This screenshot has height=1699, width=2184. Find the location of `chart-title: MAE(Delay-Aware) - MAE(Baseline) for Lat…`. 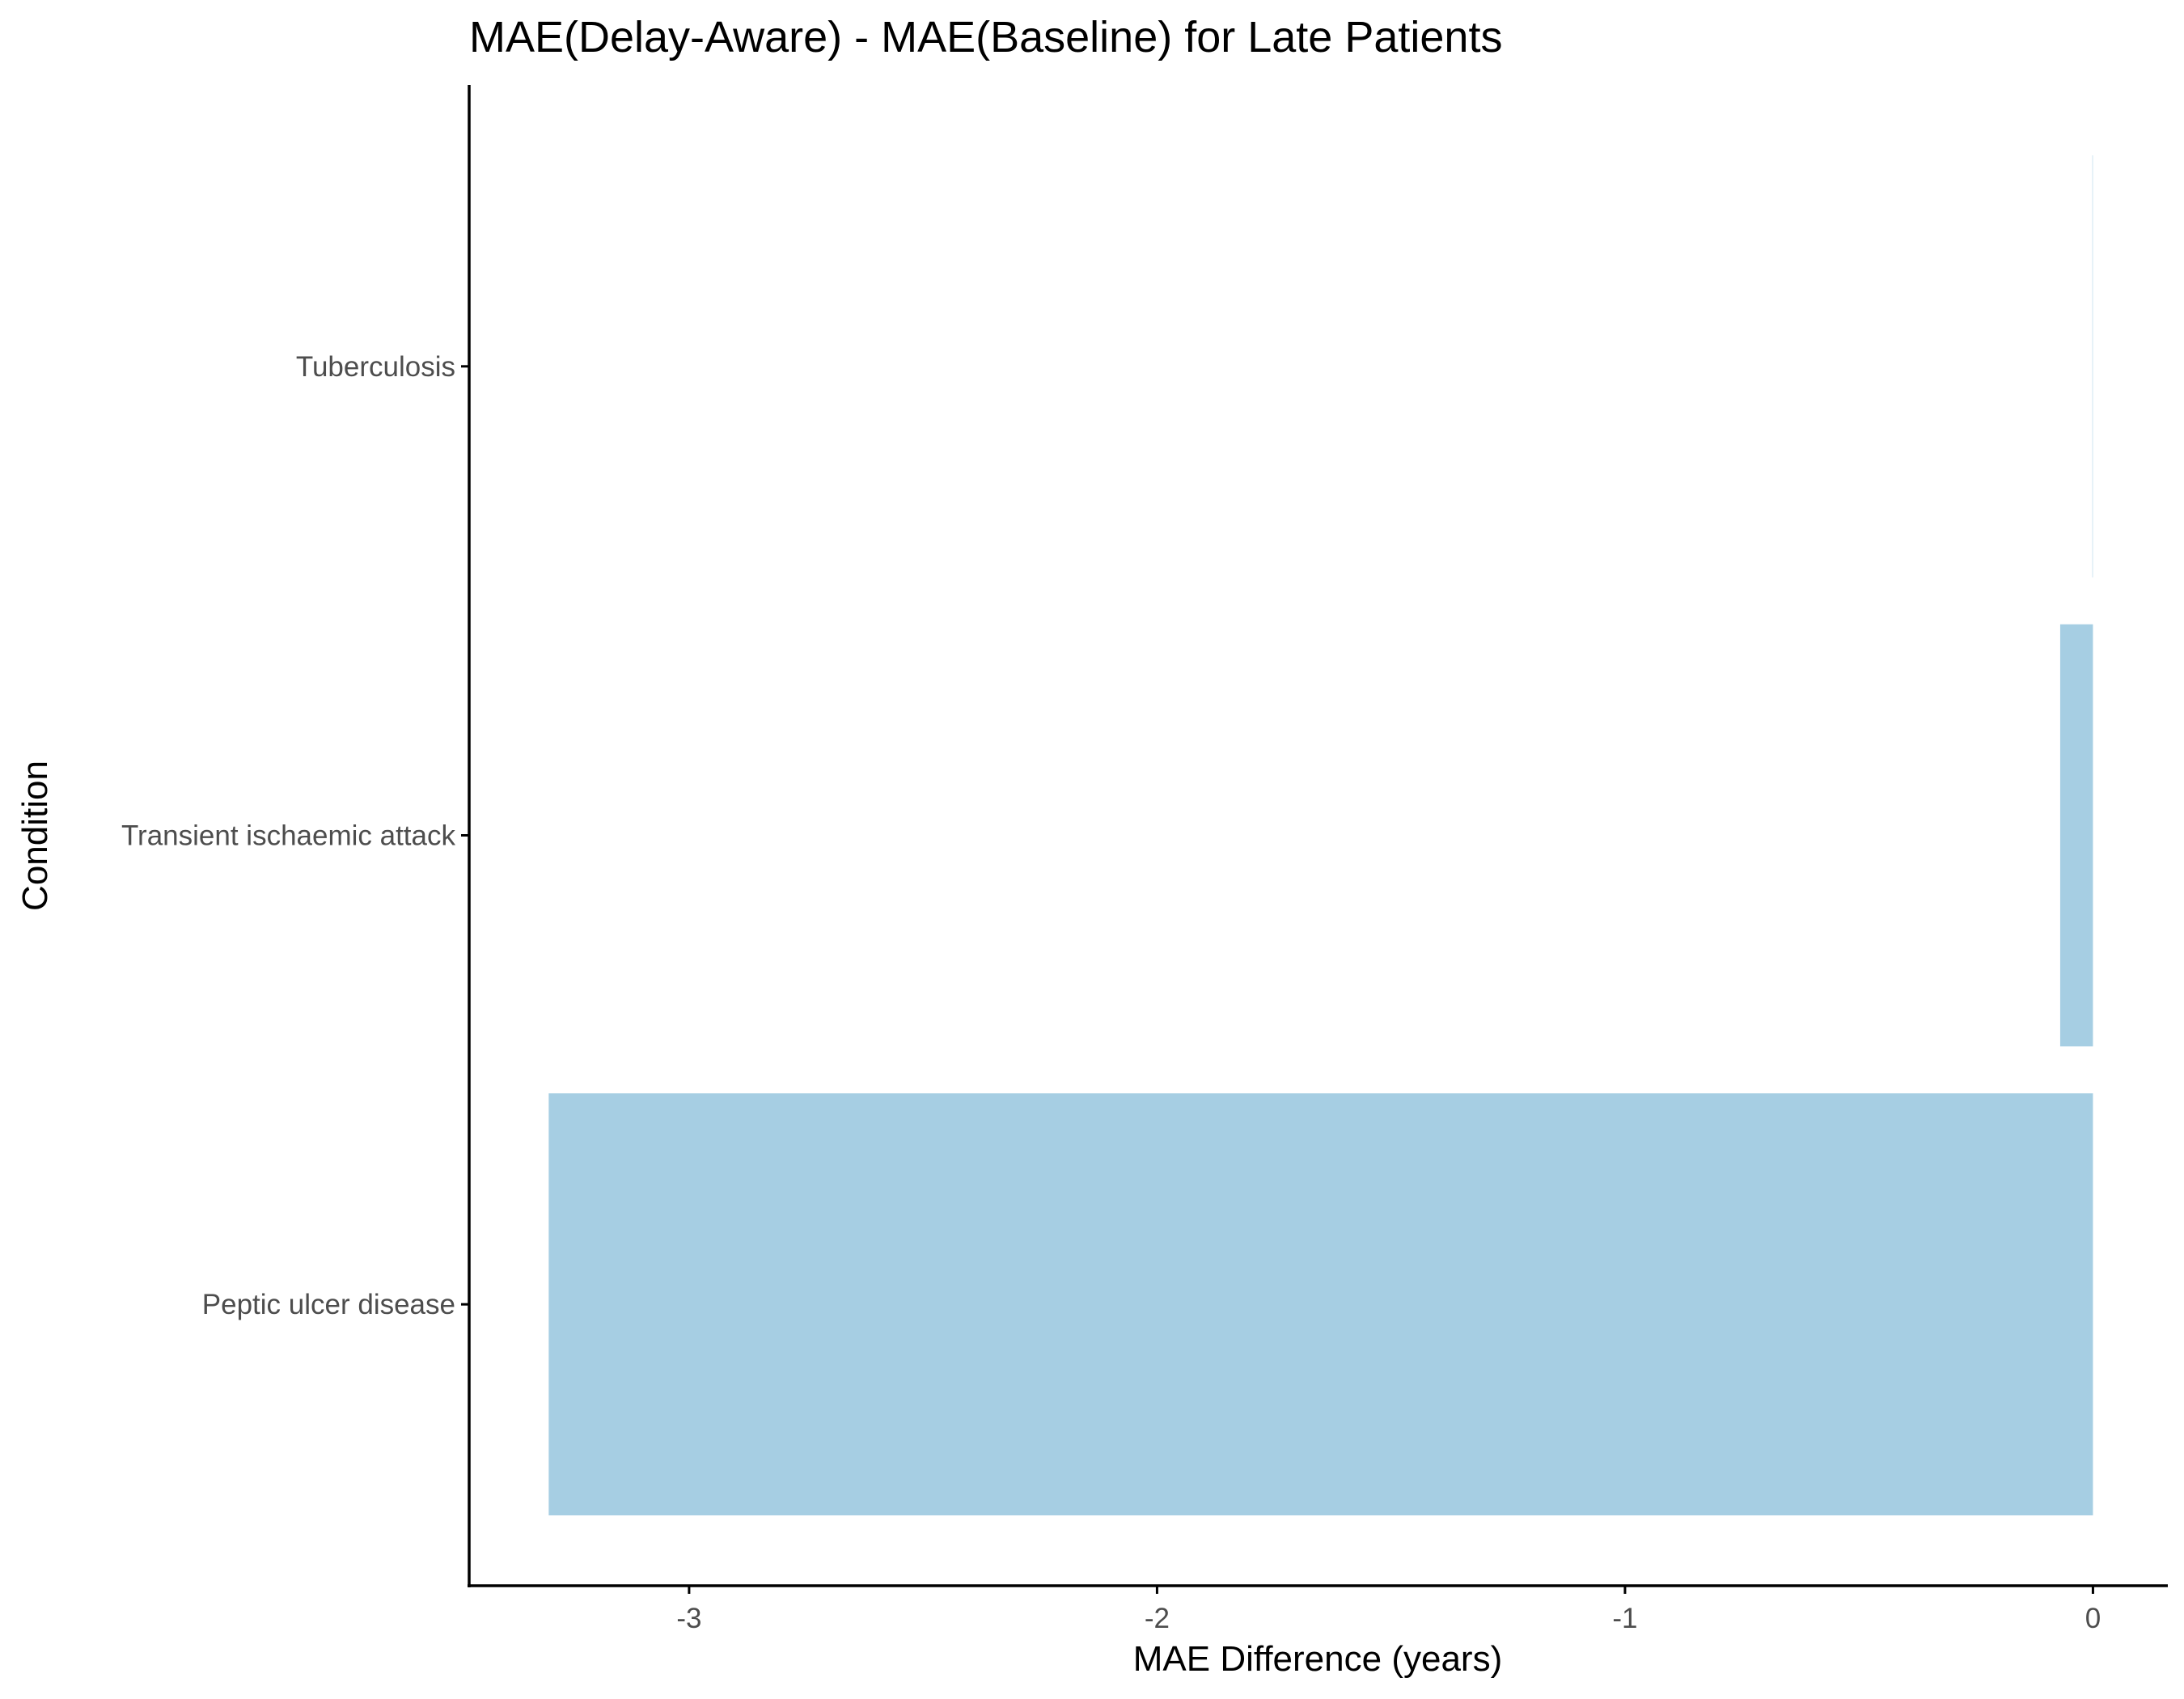

chart-title: MAE(Delay-Aware) - MAE(Baseline) for Lat… is located at coordinates (986, 37).